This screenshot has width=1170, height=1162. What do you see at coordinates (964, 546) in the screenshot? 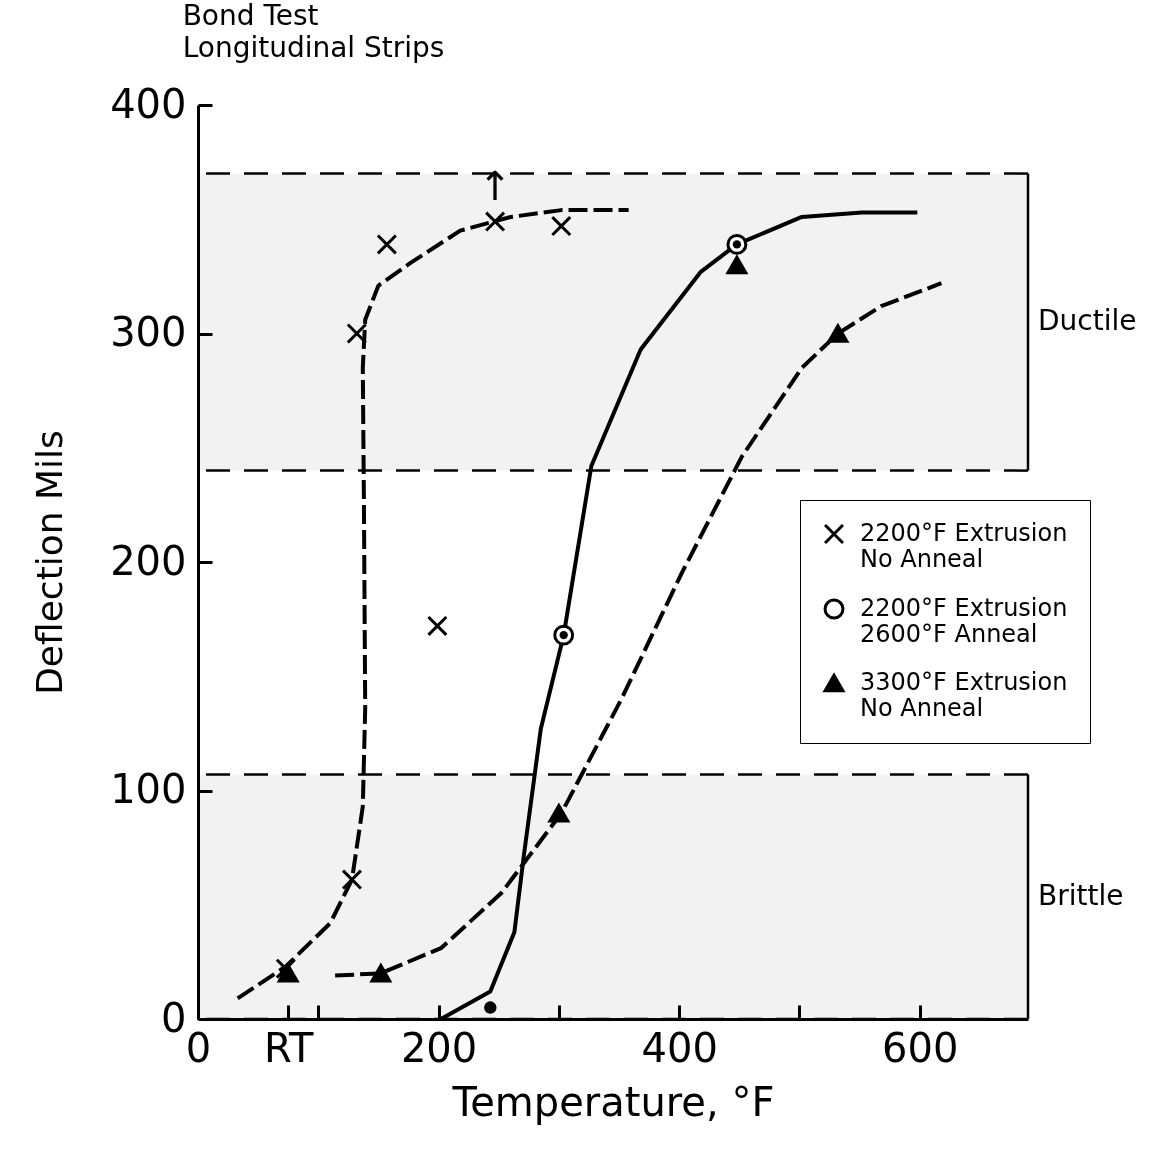
I see `legend-label: 2200°F Extrusion No Anneal` at bounding box center [964, 546].